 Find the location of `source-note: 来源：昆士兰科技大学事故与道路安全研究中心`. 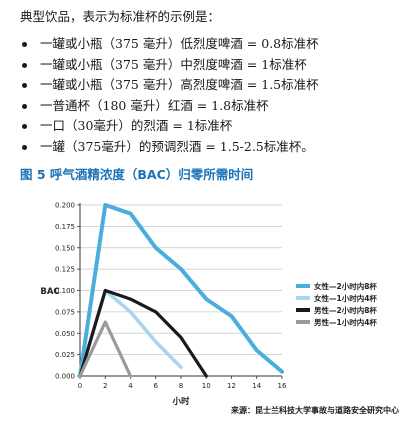

source-note: 来源：昆士兰科技大学事故与道路安全研究中心 is located at coordinates (315, 410).